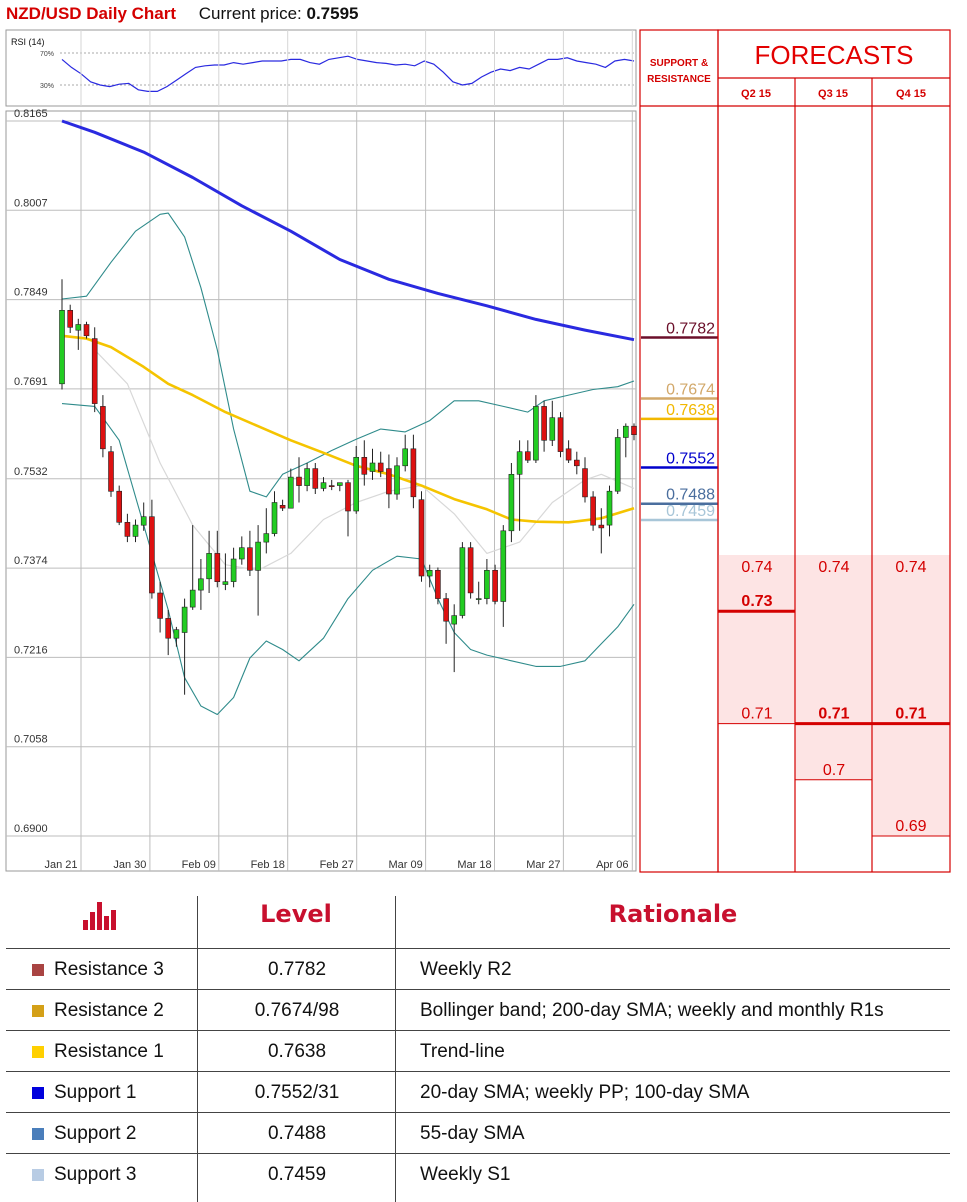 This screenshot has height=1202, width=967. I want to click on table-header-rationale: Rationale, so click(673, 914).